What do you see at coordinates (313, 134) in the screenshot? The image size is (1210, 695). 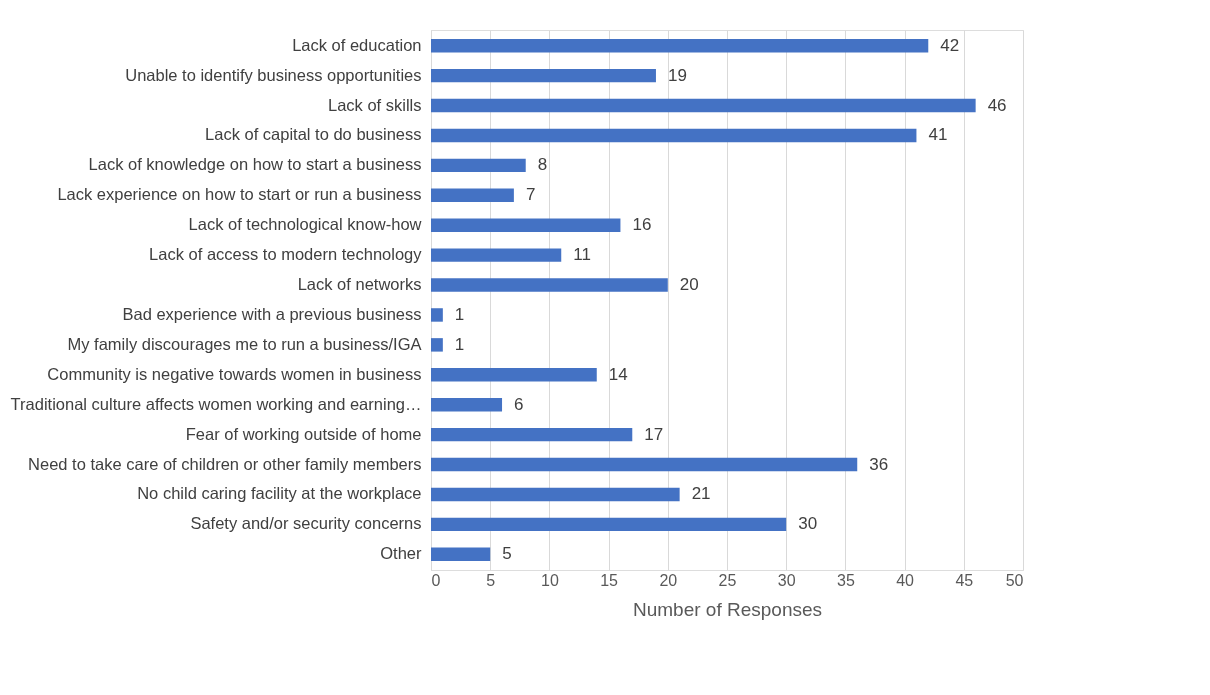 I see `y-tick-label: Lack of capital to do business` at bounding box center [313, 134].